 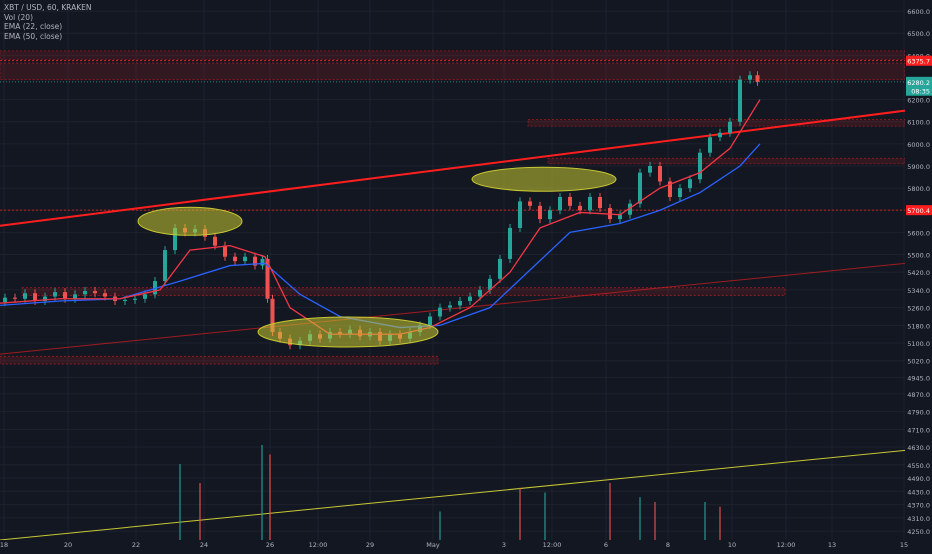 I want to click on y-tick-label: 5180.0, so click(x=918, y=326).